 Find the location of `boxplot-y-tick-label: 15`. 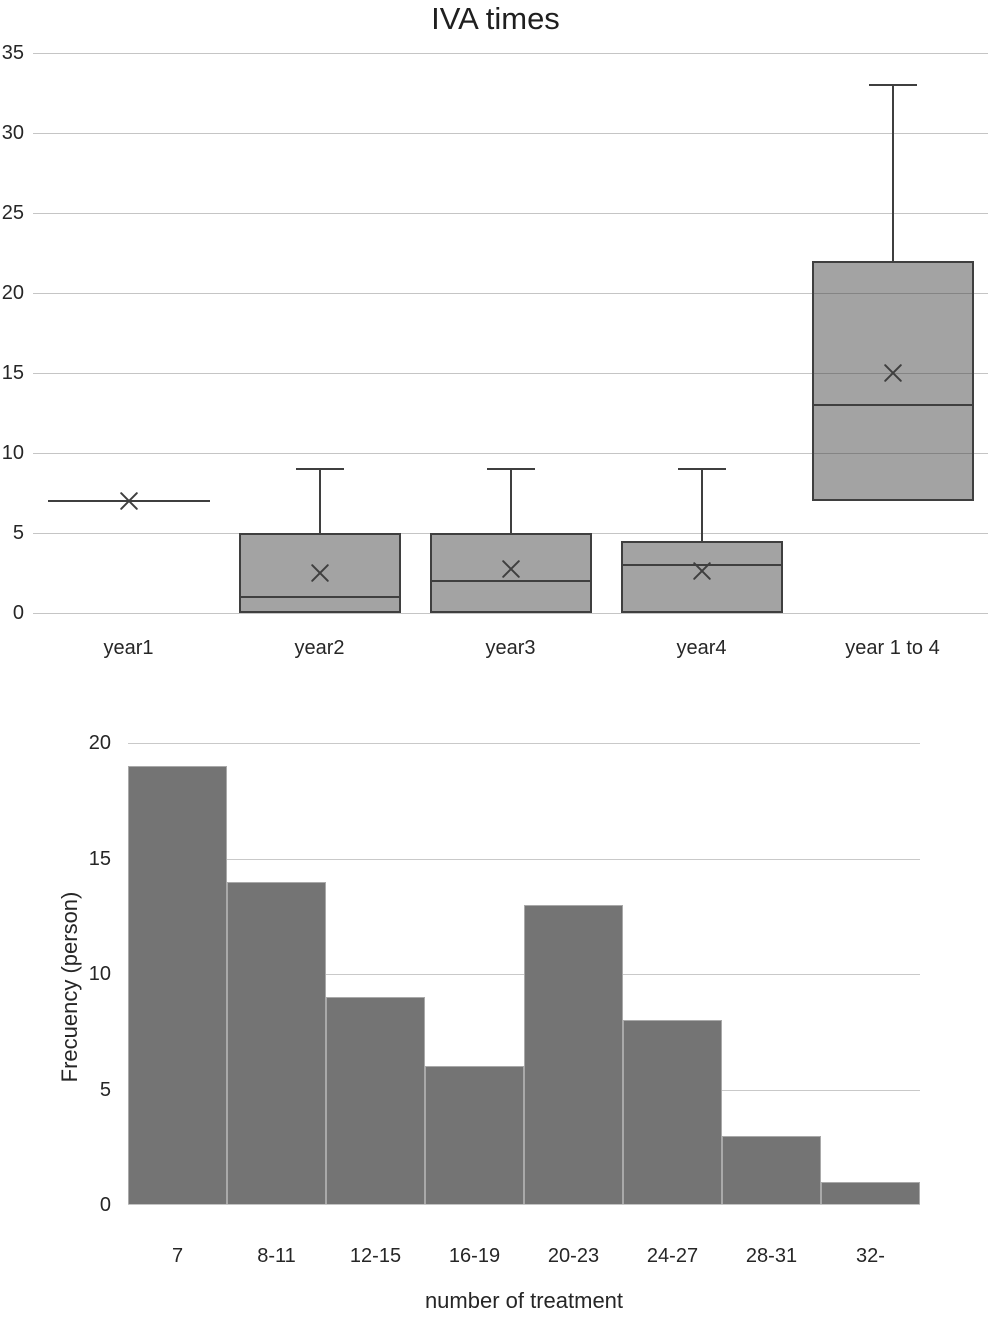

boxplot-y-tick-label: 15 is located at coordinates (12, 373).